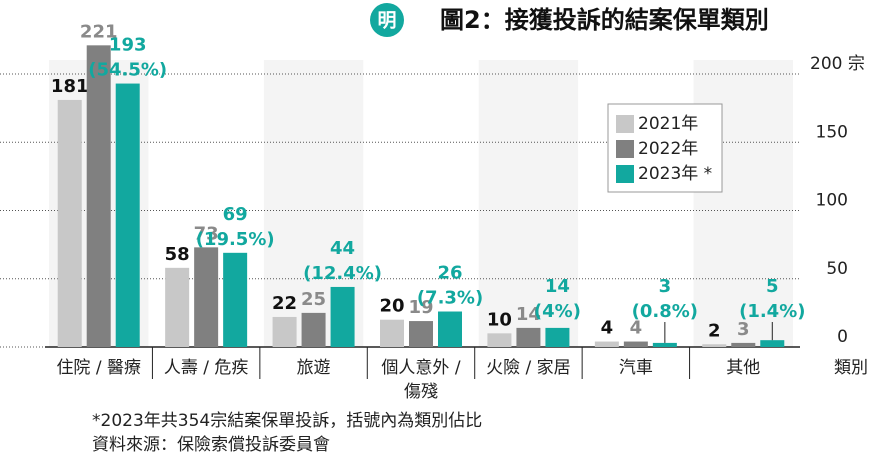 The height and width of the screenshot is (457, 875). I want to click on value-label: 193, so click(128, 45).